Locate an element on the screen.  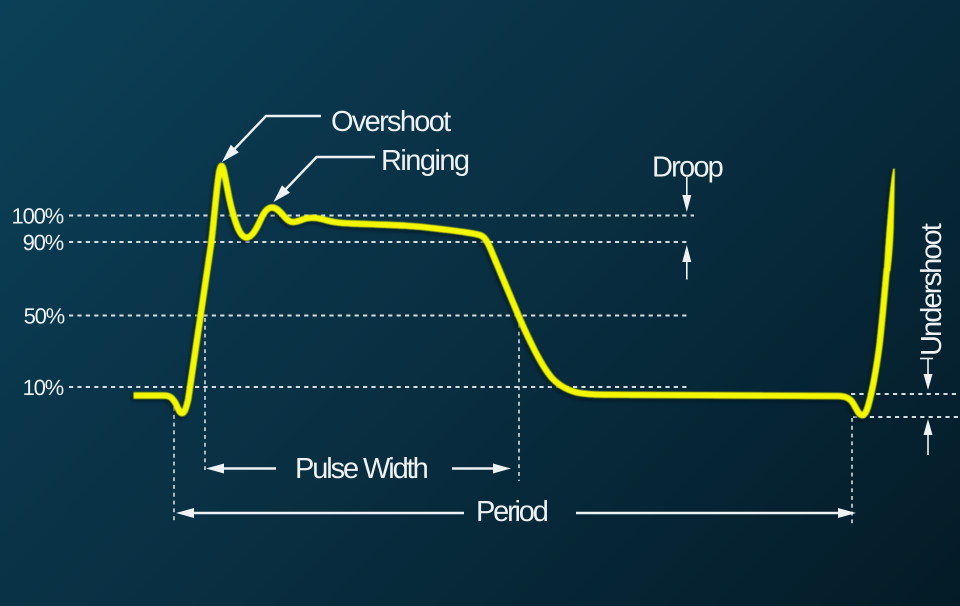
svg-text: Undershoot is located at coordinates (932, 289).